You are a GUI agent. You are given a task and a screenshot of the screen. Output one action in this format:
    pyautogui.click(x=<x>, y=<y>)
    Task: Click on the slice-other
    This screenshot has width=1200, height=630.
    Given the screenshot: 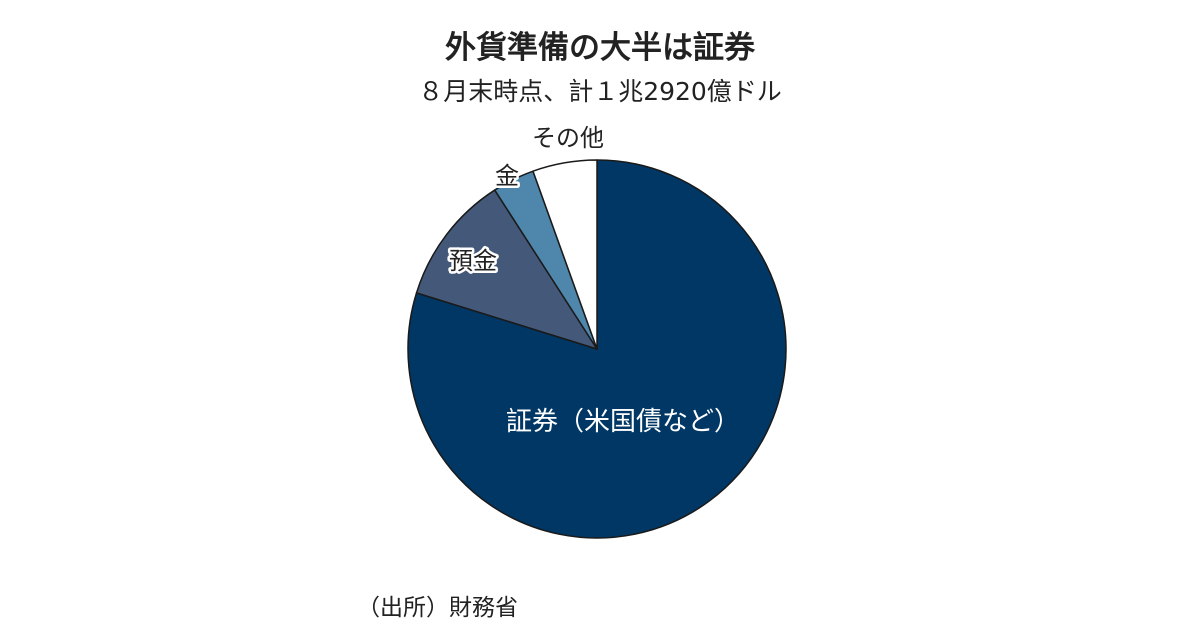 What is the action you would take?
    pyautogui.click(x=565, y=254)
    